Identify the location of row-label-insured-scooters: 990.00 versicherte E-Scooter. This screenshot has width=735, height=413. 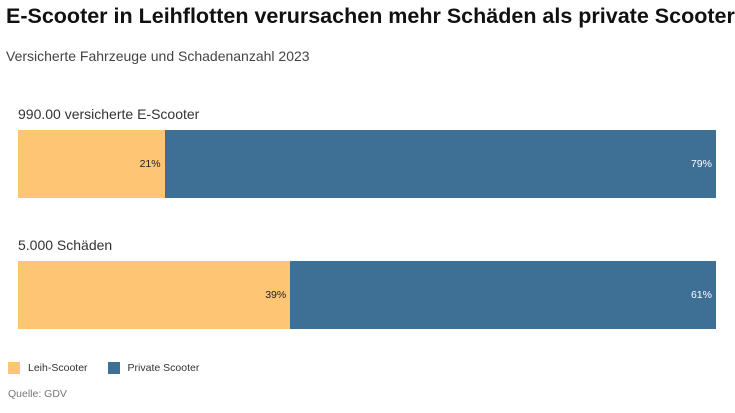
(109, 114).